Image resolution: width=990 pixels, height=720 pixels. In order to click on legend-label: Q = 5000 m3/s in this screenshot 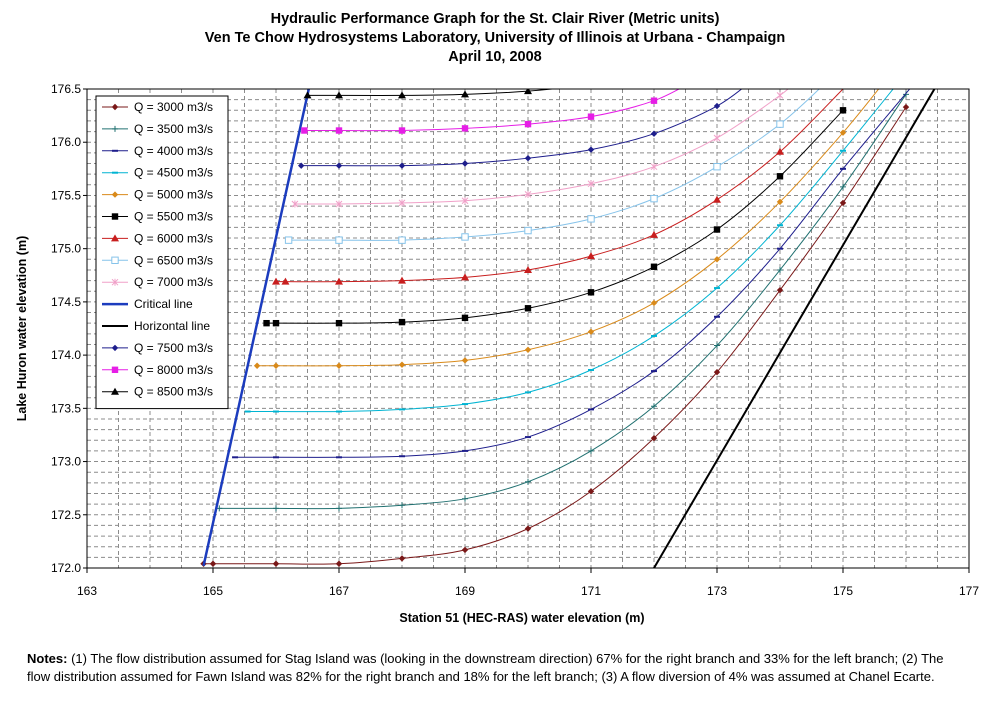, I will do `click(173, 195)`.